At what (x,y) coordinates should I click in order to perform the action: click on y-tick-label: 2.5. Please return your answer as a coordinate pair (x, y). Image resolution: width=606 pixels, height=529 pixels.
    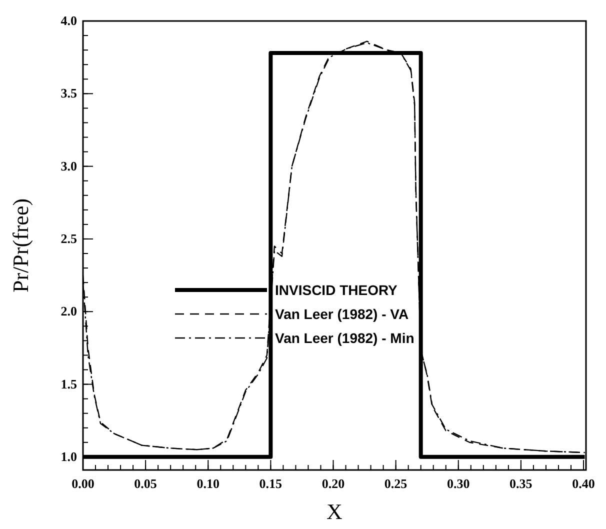
    Looking at the image, I should click on (69, 238).